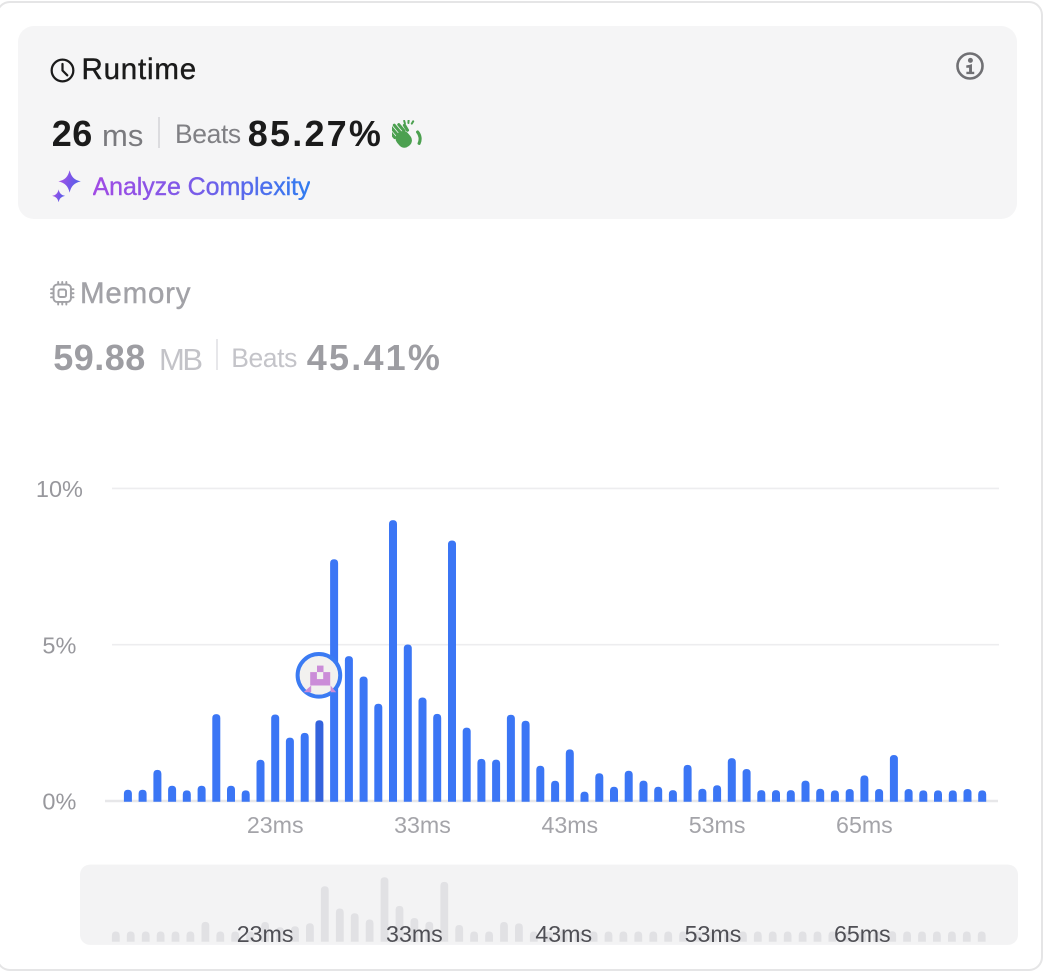  I want to click on svg-text: 5%, so click(59, 645).